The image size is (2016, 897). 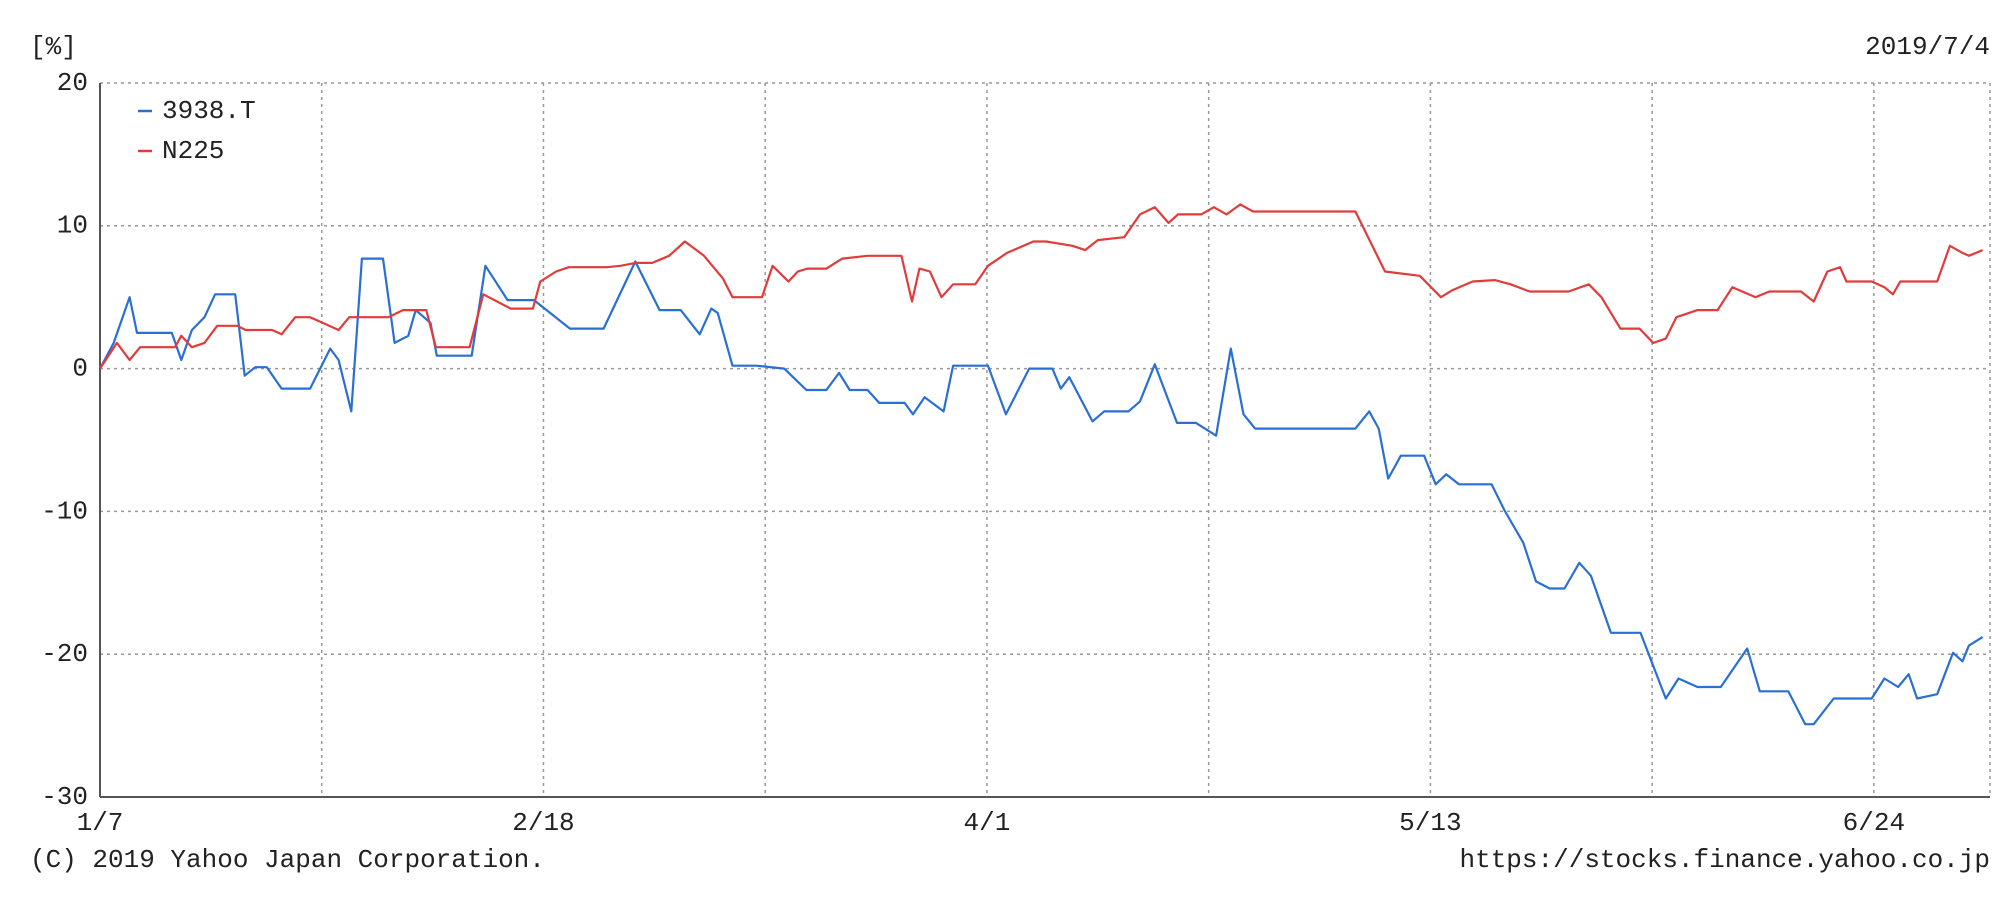 I want to click on x-tick-label: 1/7, so click(x=100, y=823).